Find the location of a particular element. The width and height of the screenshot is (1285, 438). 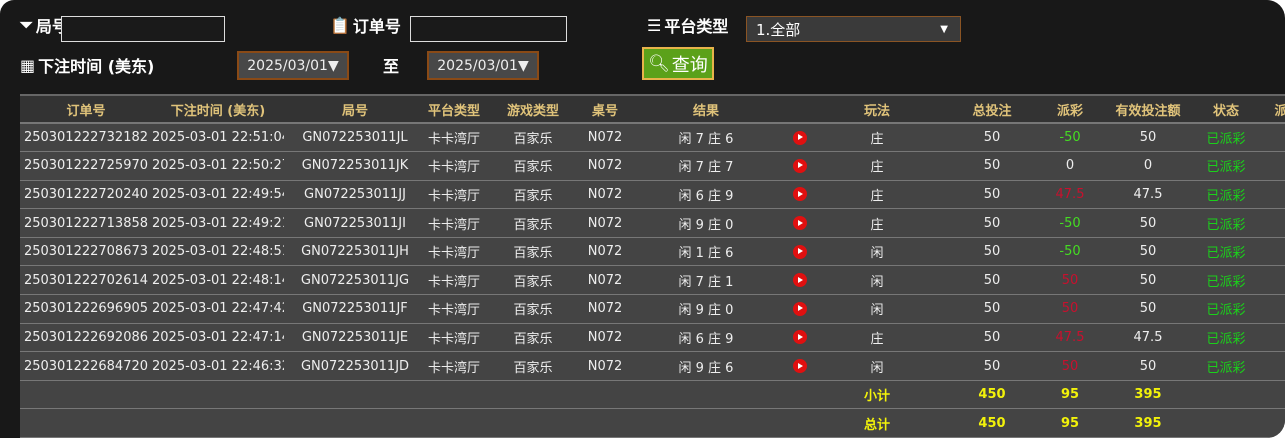

table-cell: 250301222696905 is located at coordinates (86, 309).